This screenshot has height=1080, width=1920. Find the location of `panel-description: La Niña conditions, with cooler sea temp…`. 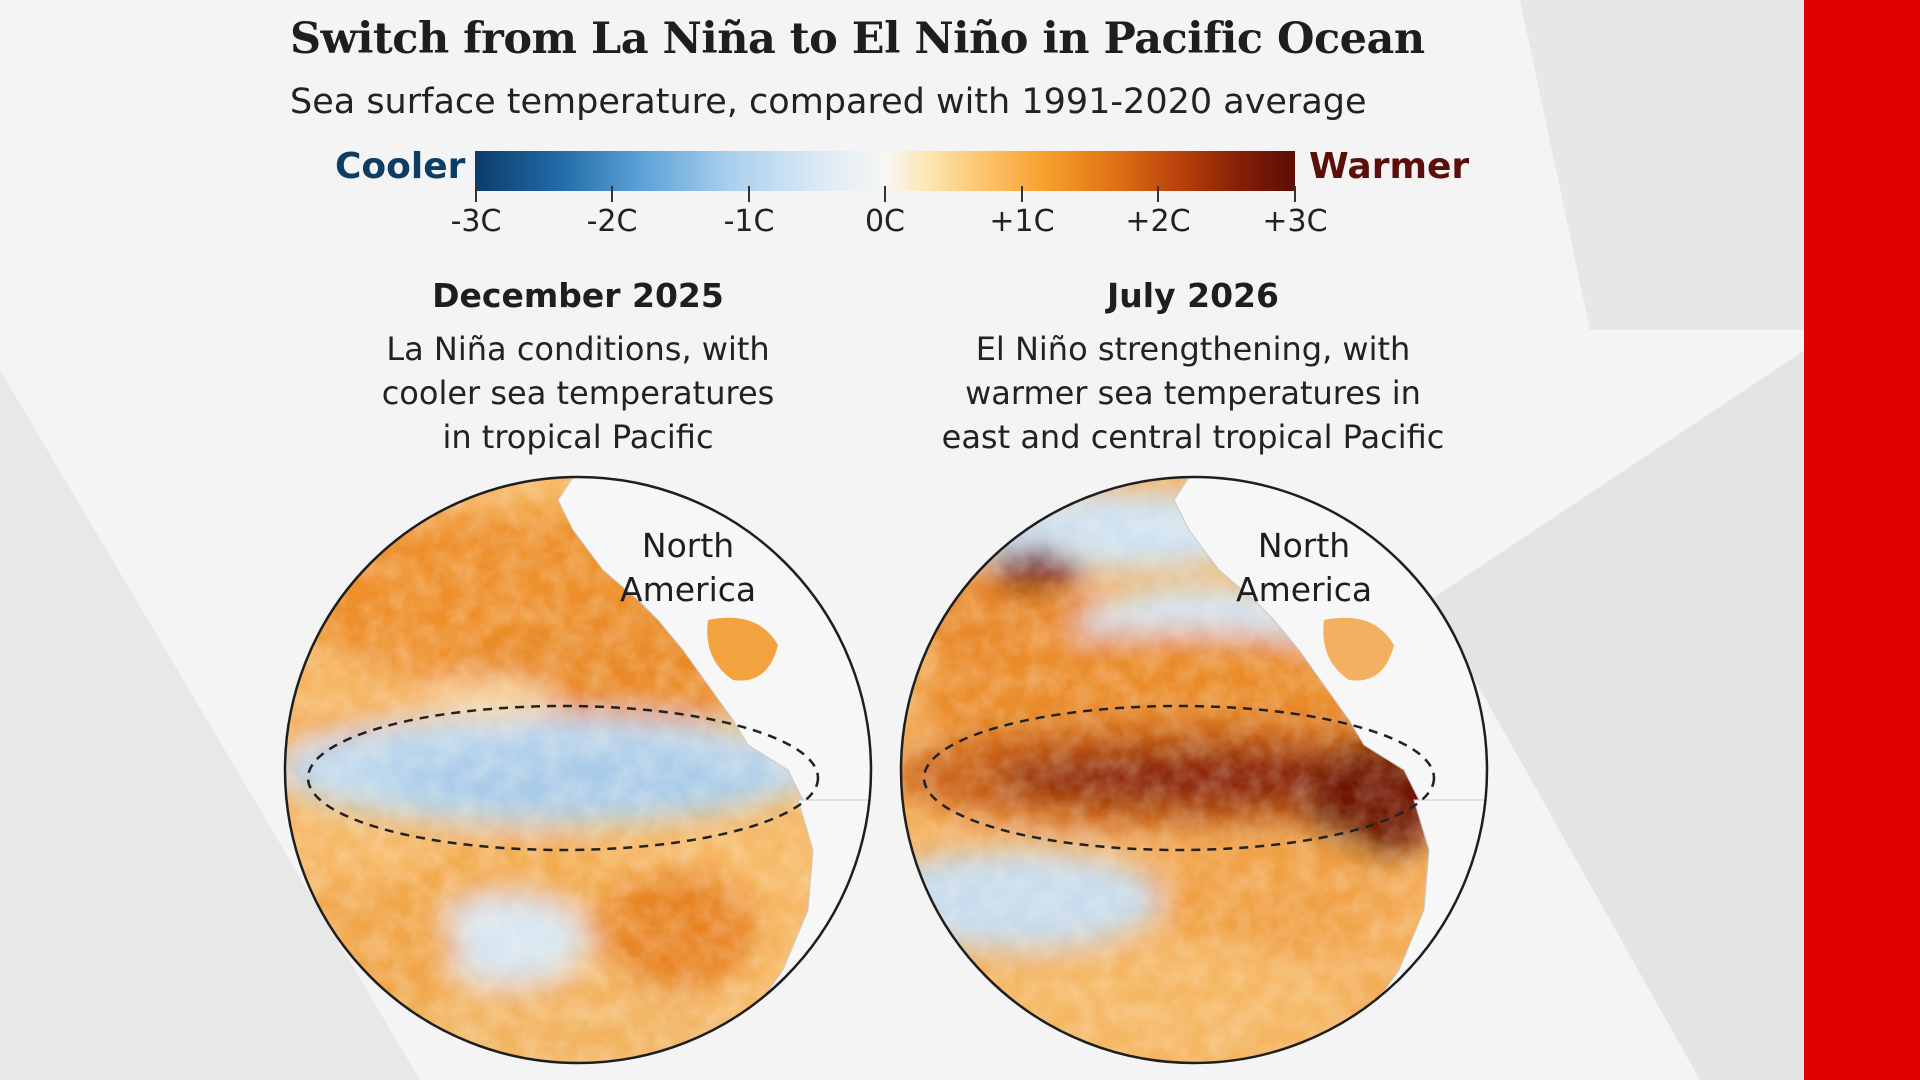

panel-description: La Niña conditions, with cooler sea temp… is located at coordinates (578, 393).